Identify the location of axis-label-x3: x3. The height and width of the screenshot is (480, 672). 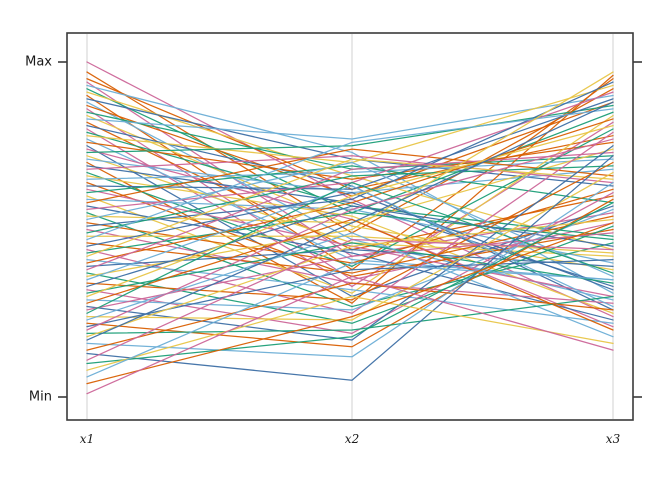
(613, 439).